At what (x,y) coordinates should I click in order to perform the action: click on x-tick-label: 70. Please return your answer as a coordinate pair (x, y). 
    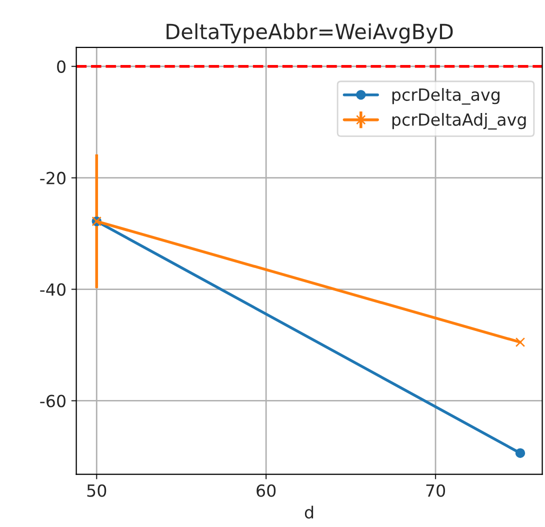
    Looking at the image, I should click on (436, 490).